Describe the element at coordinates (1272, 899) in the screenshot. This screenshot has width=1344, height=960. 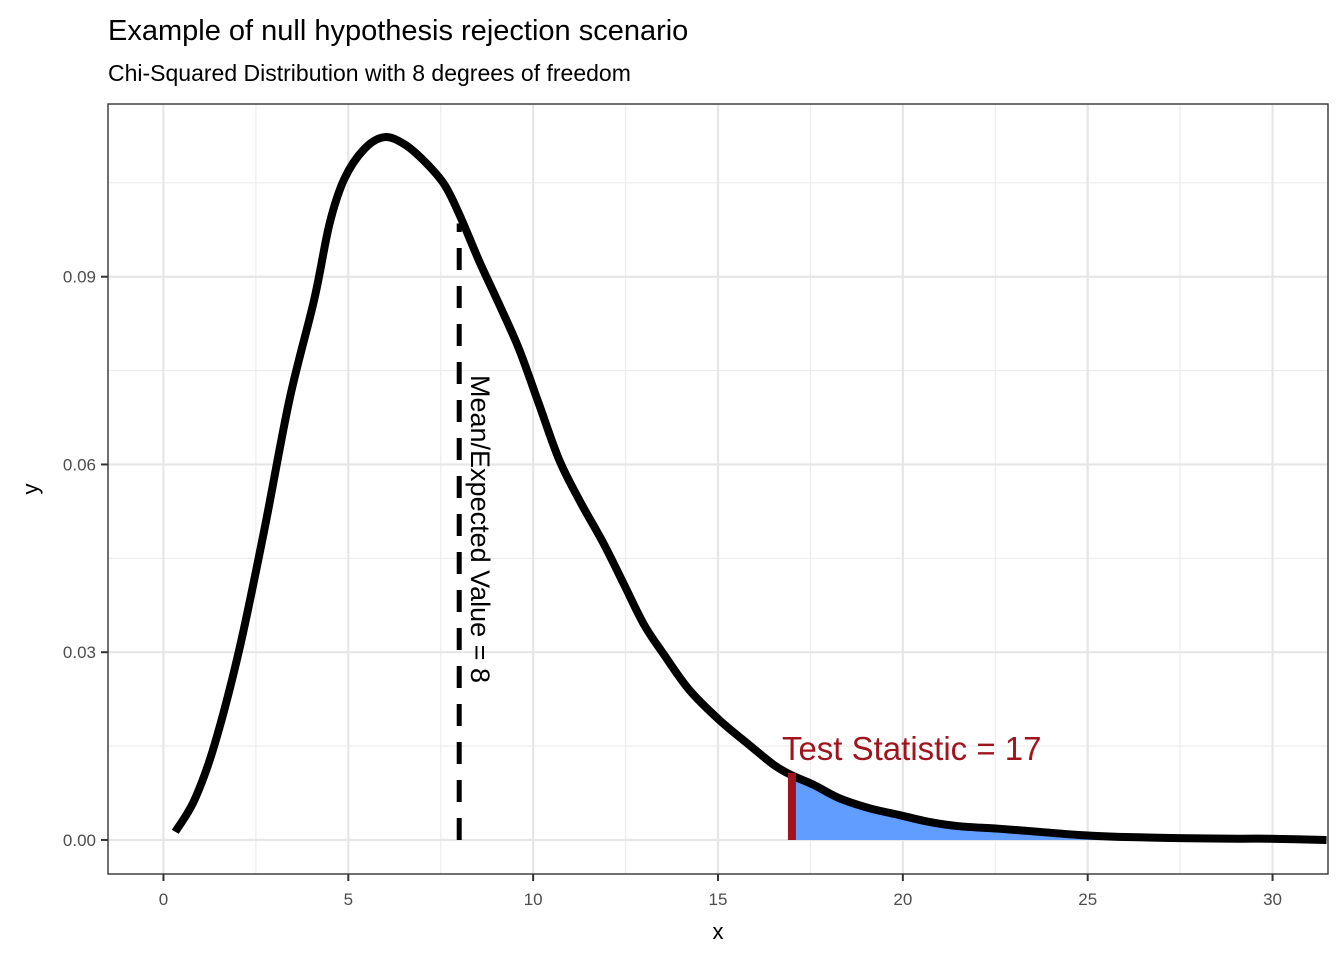
I see `x-tick-label: 30` at that location.